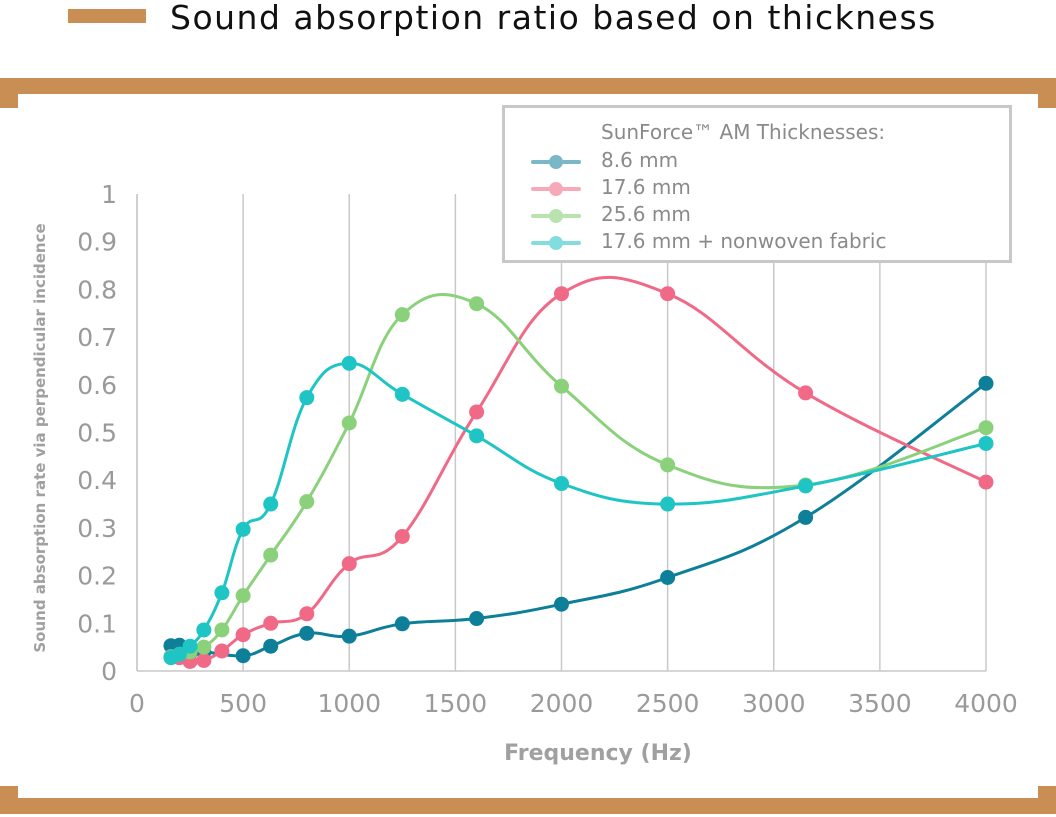 This screenshot has height=817, width=1056. Describe the element at coordinates (562, 703) in the screenshot. I see `x-tick-label: 2000` at that location.